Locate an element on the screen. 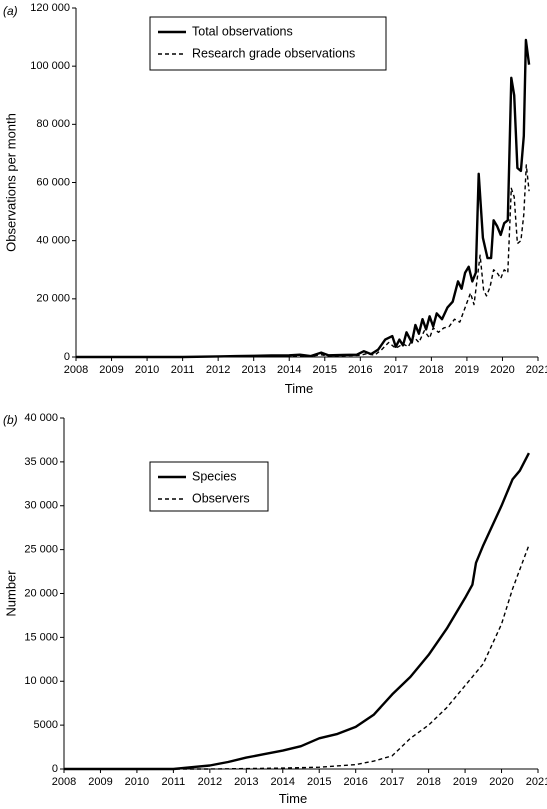  legend-label: Species is located at coordinates (214, 476).